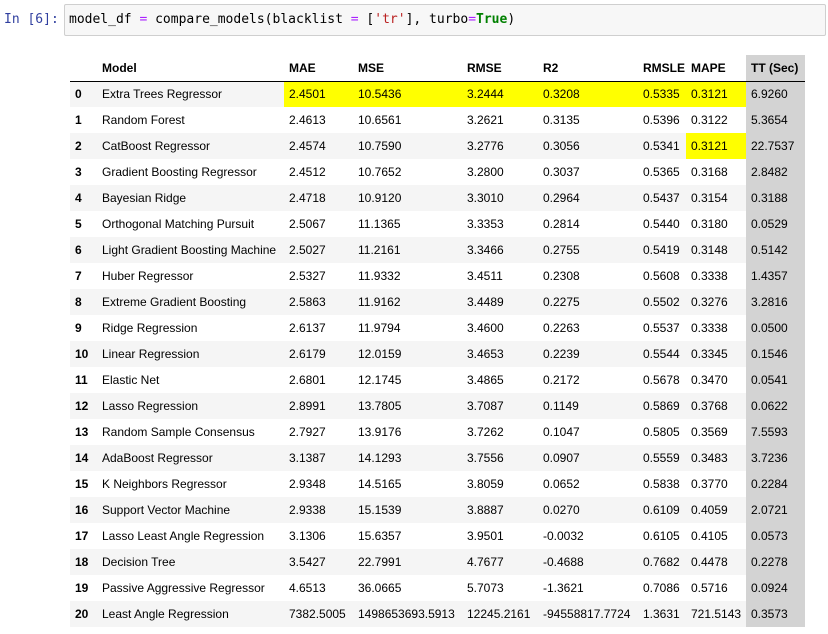  What do you see at coordinates (775, 562) in the screenshot?
I see `tt-value: 0.2278` at bounding box center [775, 562].